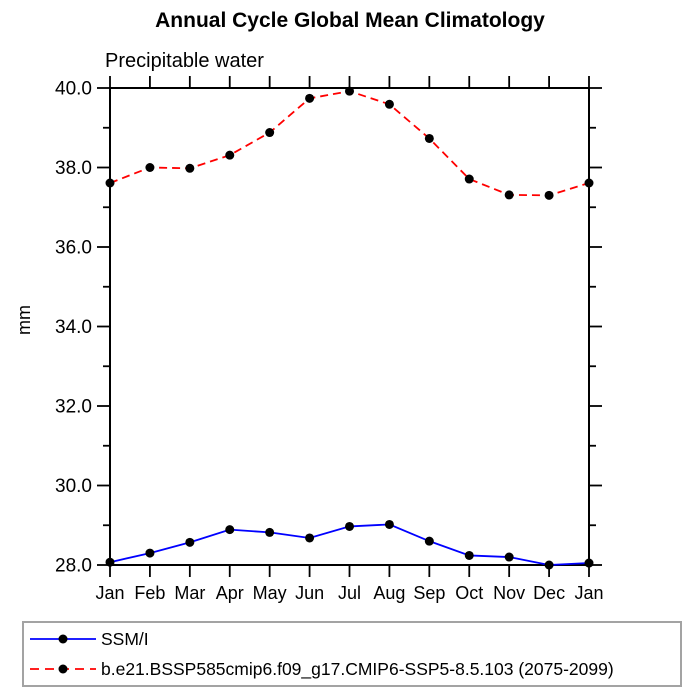  What do you see at coordinates (230, 593) in the screenshot?
I see `x-tick-label: Apr` at bounding box center [230, 593].